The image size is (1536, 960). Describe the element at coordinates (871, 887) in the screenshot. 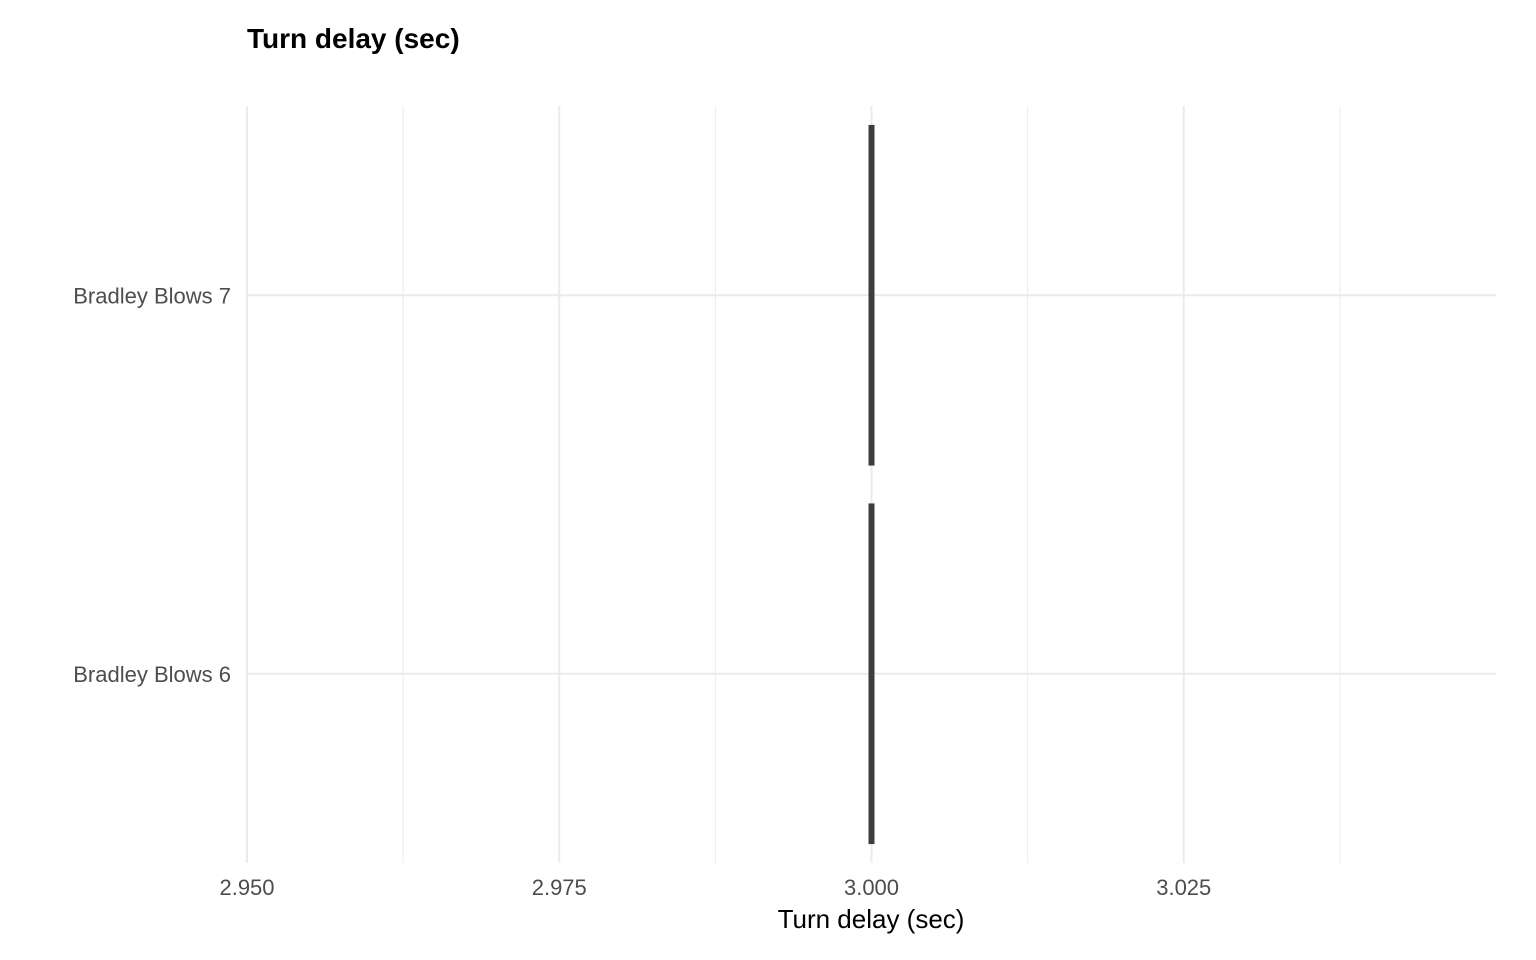

I see `x-tick-label: 3.000` at that location.